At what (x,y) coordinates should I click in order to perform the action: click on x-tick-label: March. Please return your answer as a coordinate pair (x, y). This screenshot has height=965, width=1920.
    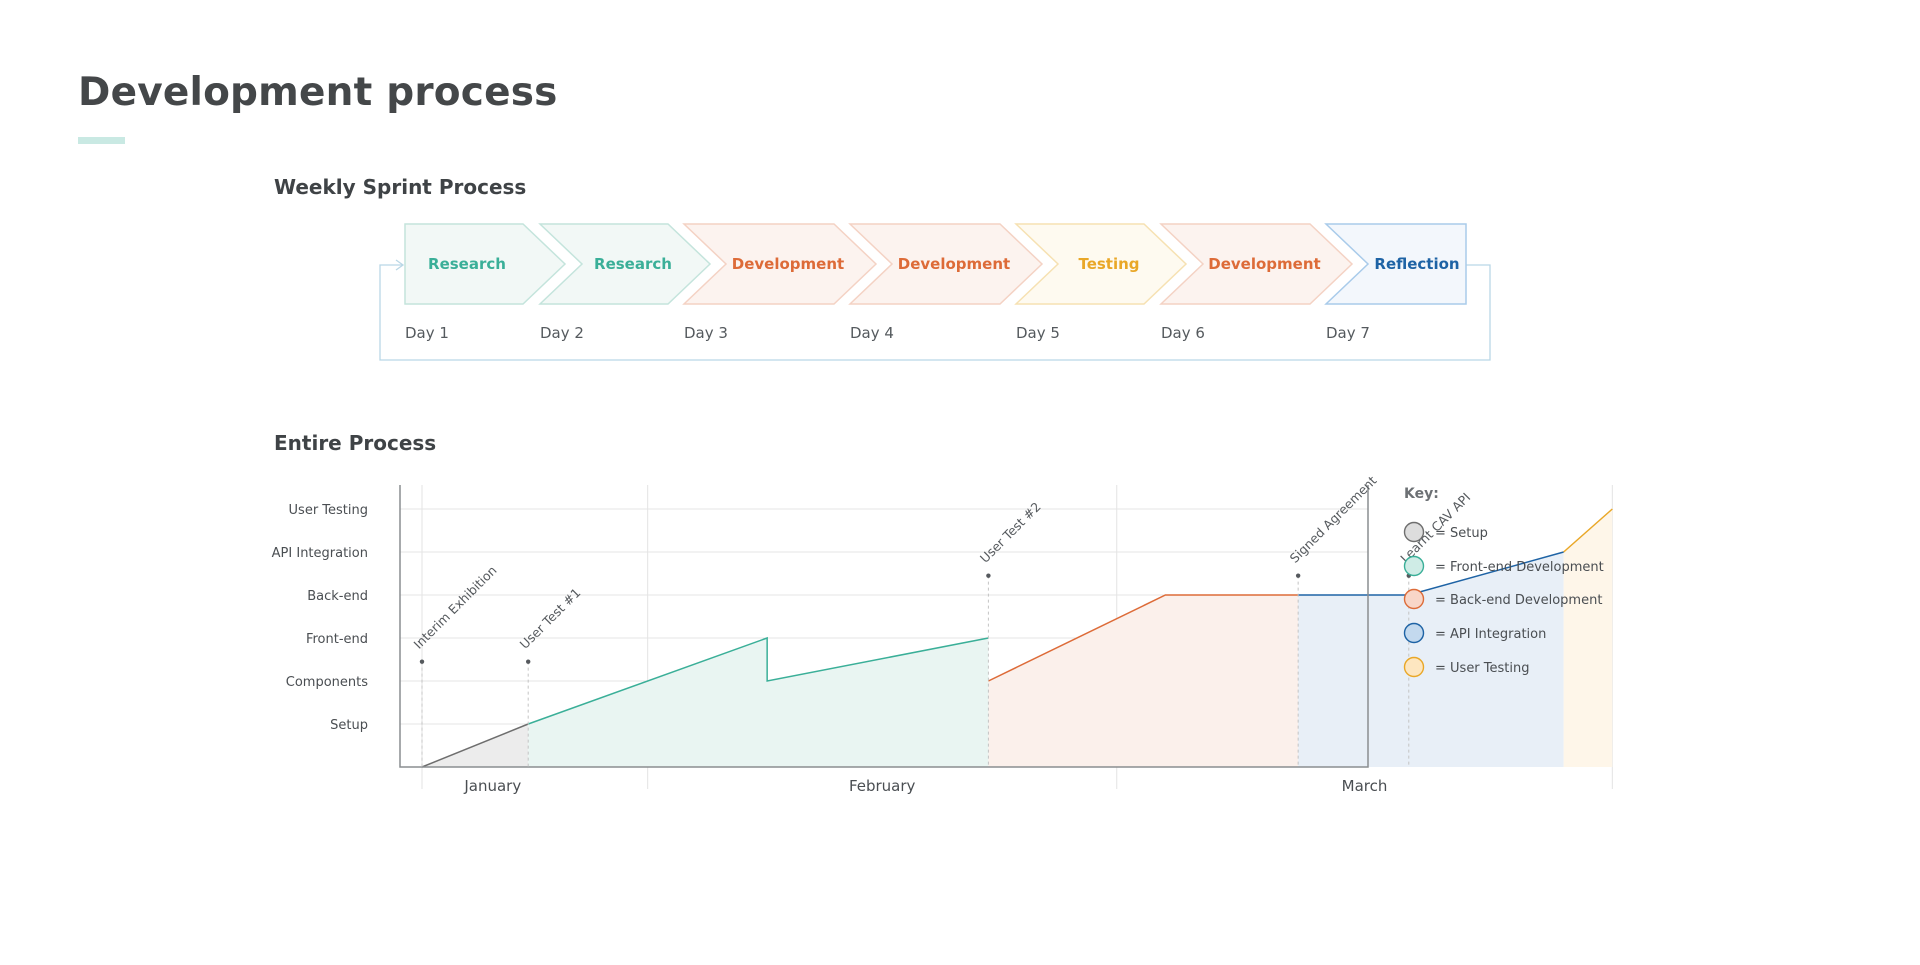
    Looking at the image, I should click on (1365, 786).